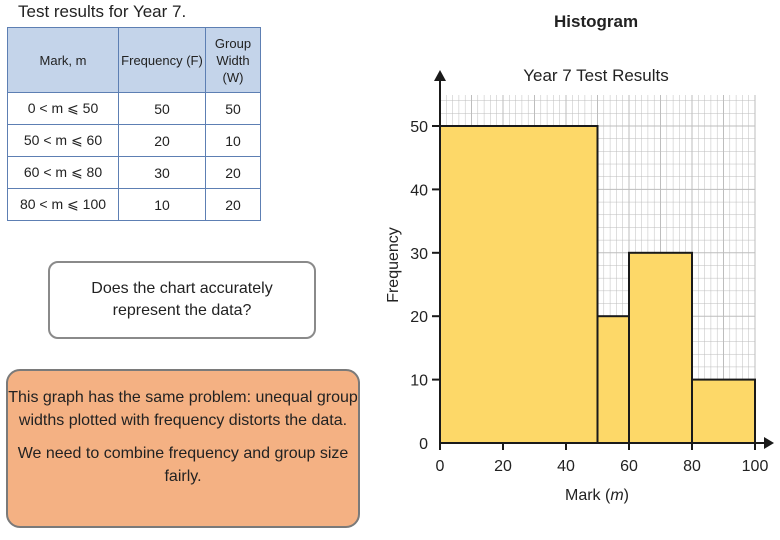 This screenshot has width=780, height=540. What do you see at coordinates (597, 495) in the screenshot?
I see `x-axis-label: Mark (m)` at bounding box center [597, 495].